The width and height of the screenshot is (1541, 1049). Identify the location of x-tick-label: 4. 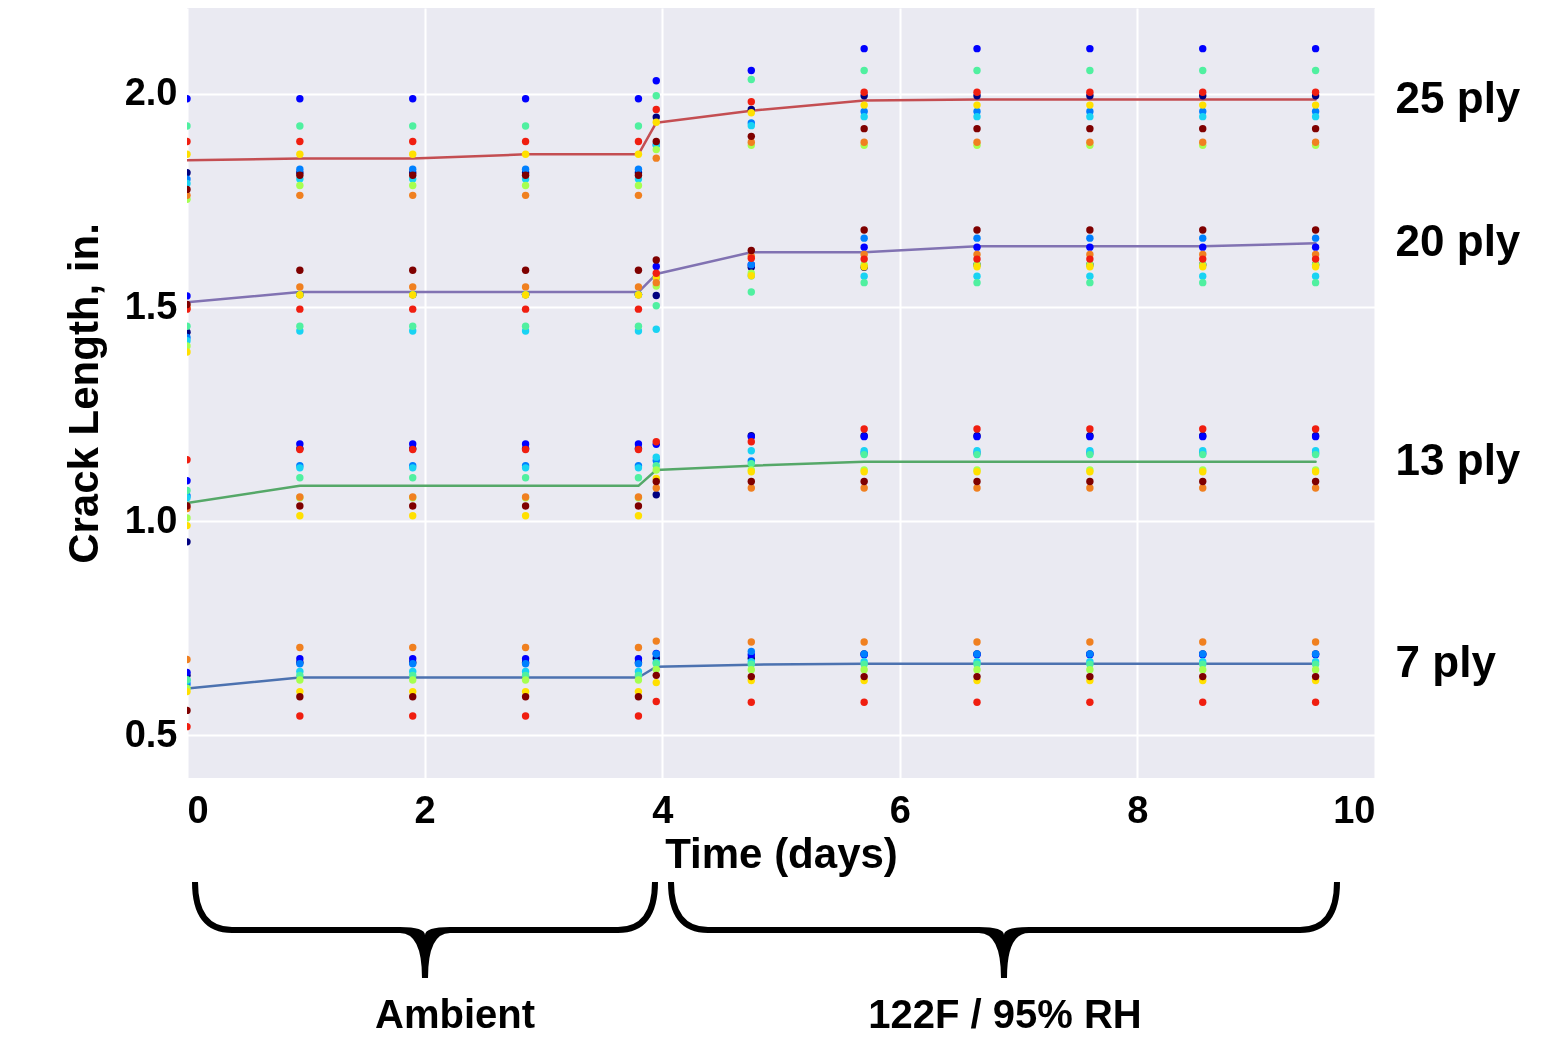
(663, 809).